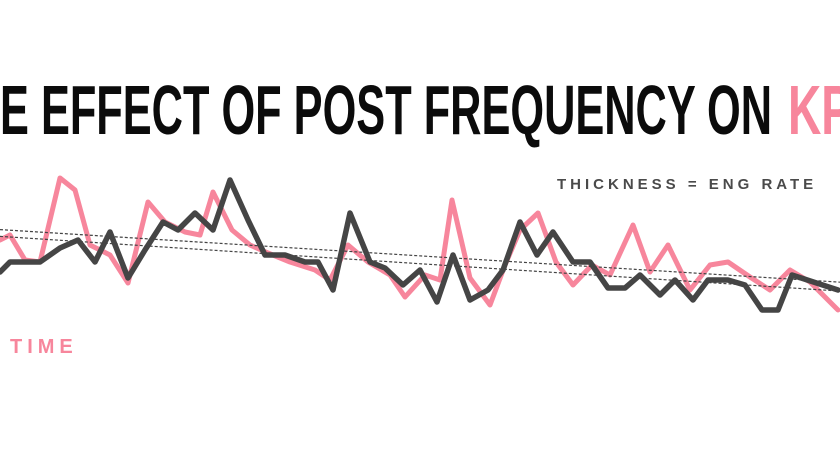  I want to click on x-axis-label: TIME, so click(44, 347).